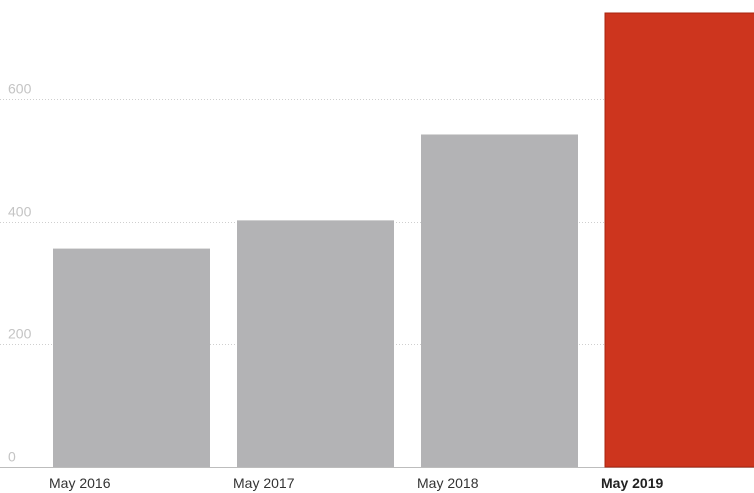 This screenshot has width=754, height=493. What do you see at coordinates (20, 273) in the screenshot?
I see `y-axis-tick-labels: 0 200 400 600` at bounding box center [20, 273].